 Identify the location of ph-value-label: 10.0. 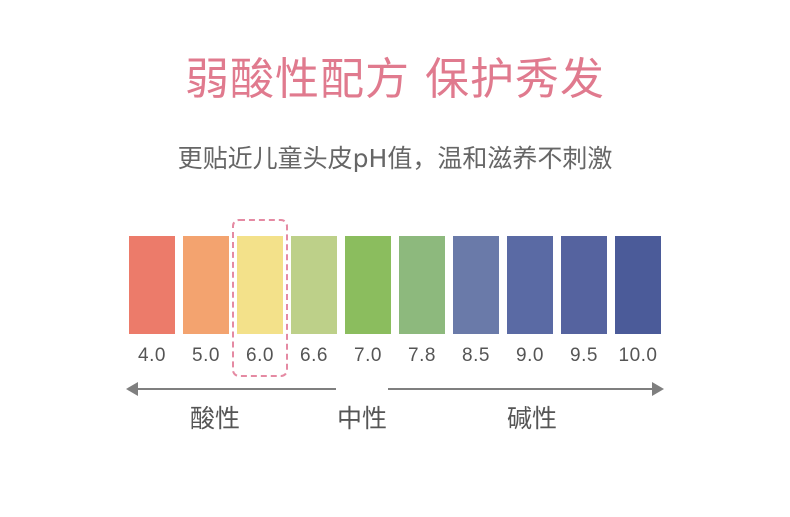
(638, 355).